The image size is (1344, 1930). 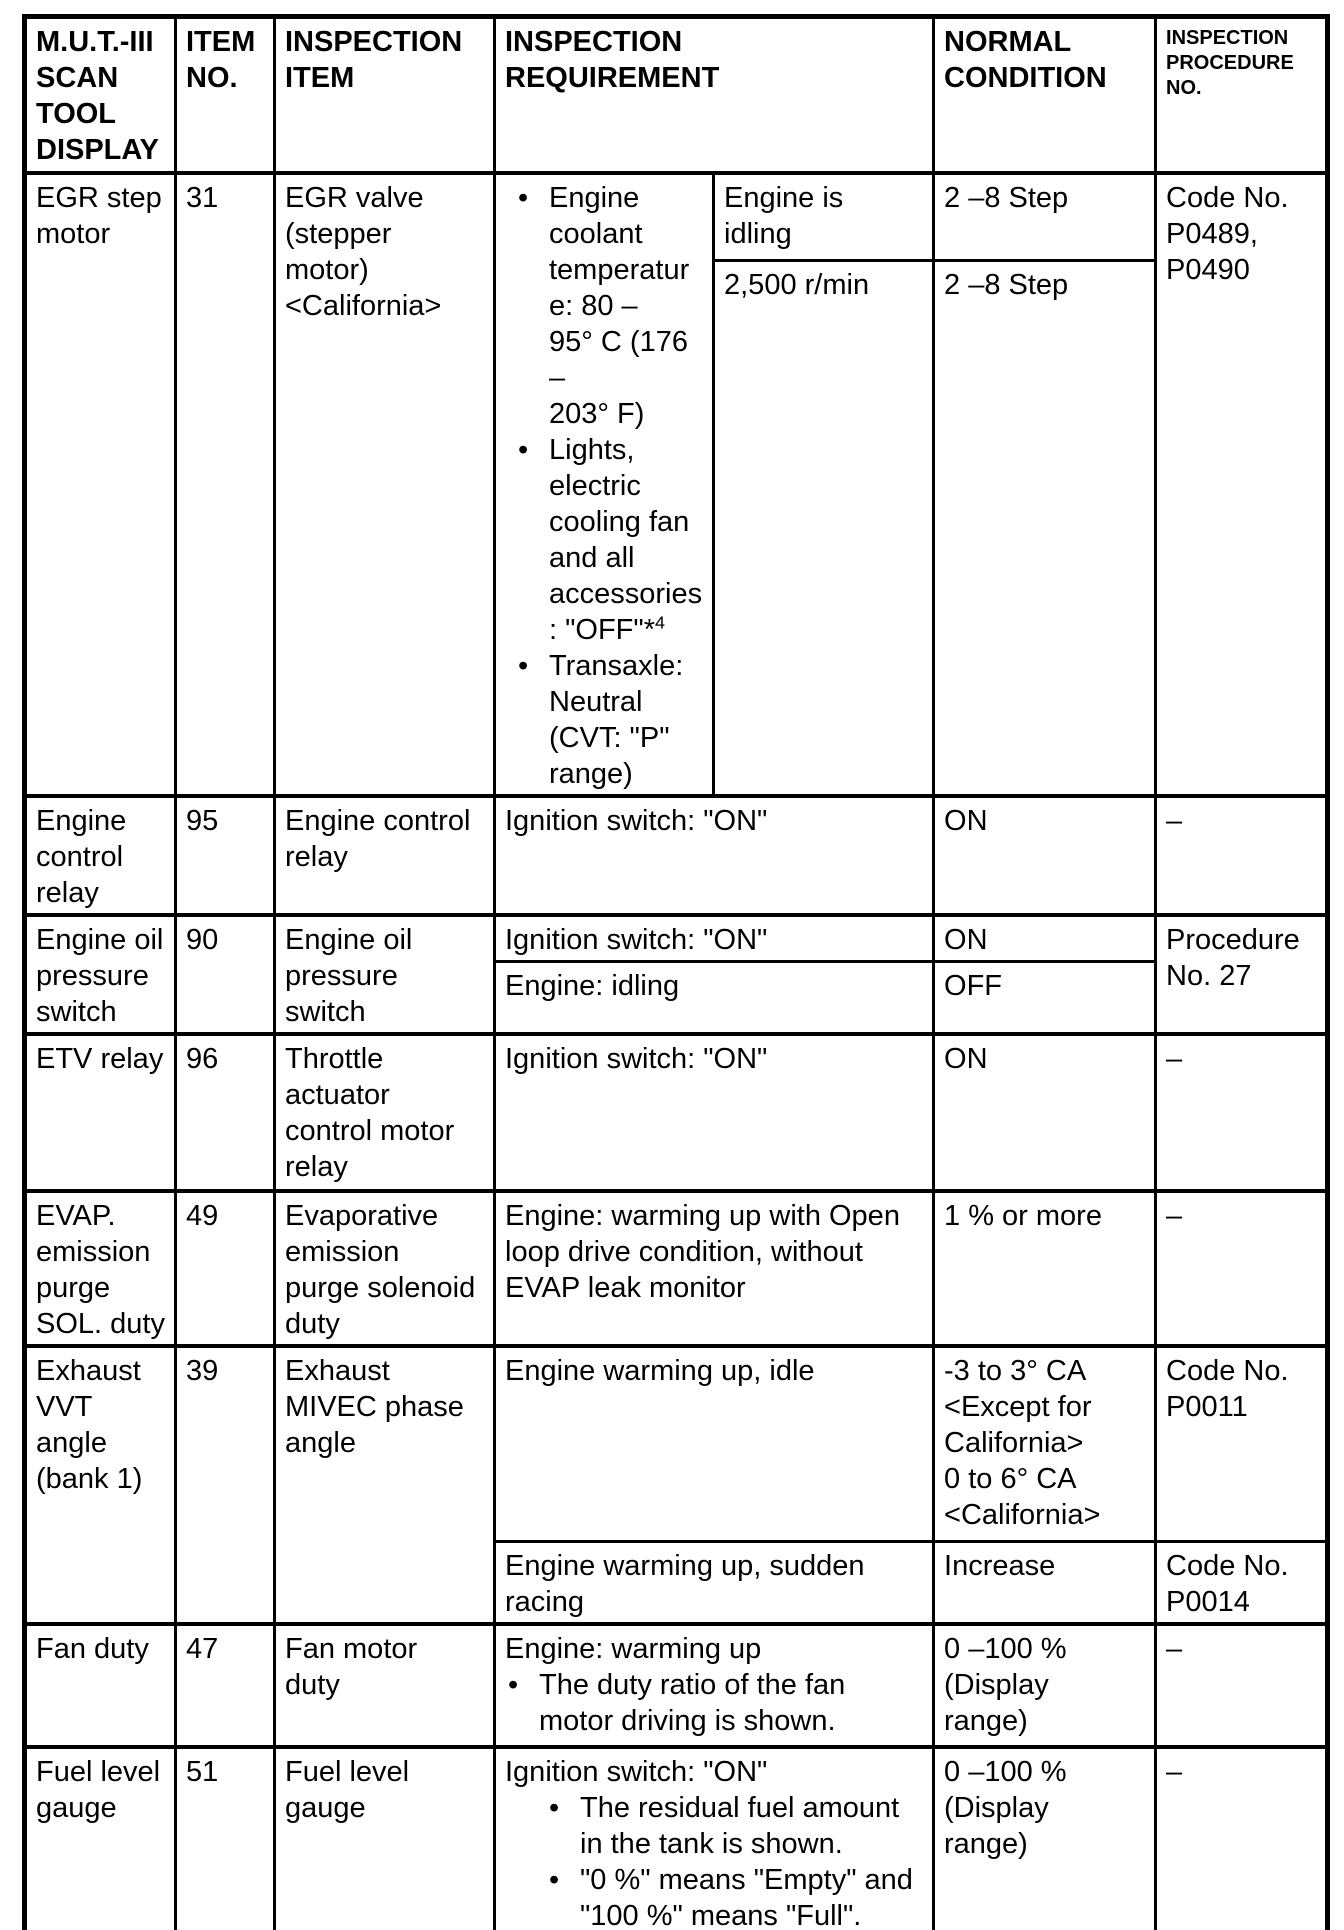 What do you see at coordinates (1045, 937) in the screenshot?
I see `cell-eops-normal-1: ON` at bounding box center [1045, 937].